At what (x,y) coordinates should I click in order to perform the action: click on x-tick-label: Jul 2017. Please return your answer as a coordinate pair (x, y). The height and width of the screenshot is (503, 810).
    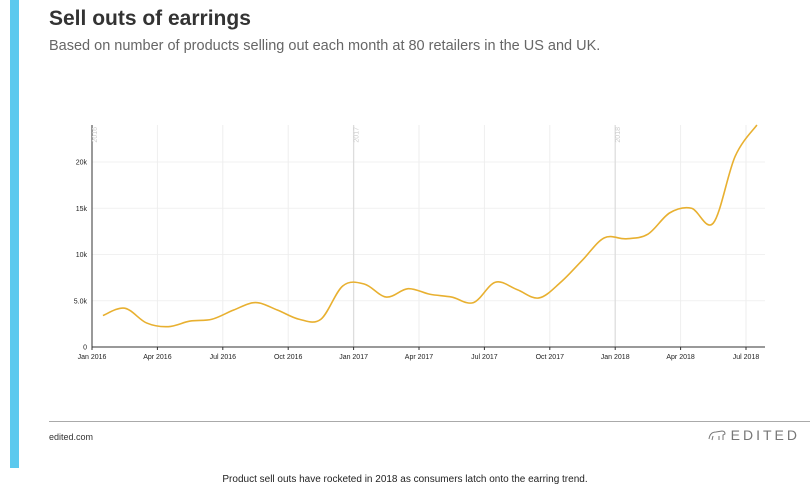
    Looking at the image, I should click on (484, 357).